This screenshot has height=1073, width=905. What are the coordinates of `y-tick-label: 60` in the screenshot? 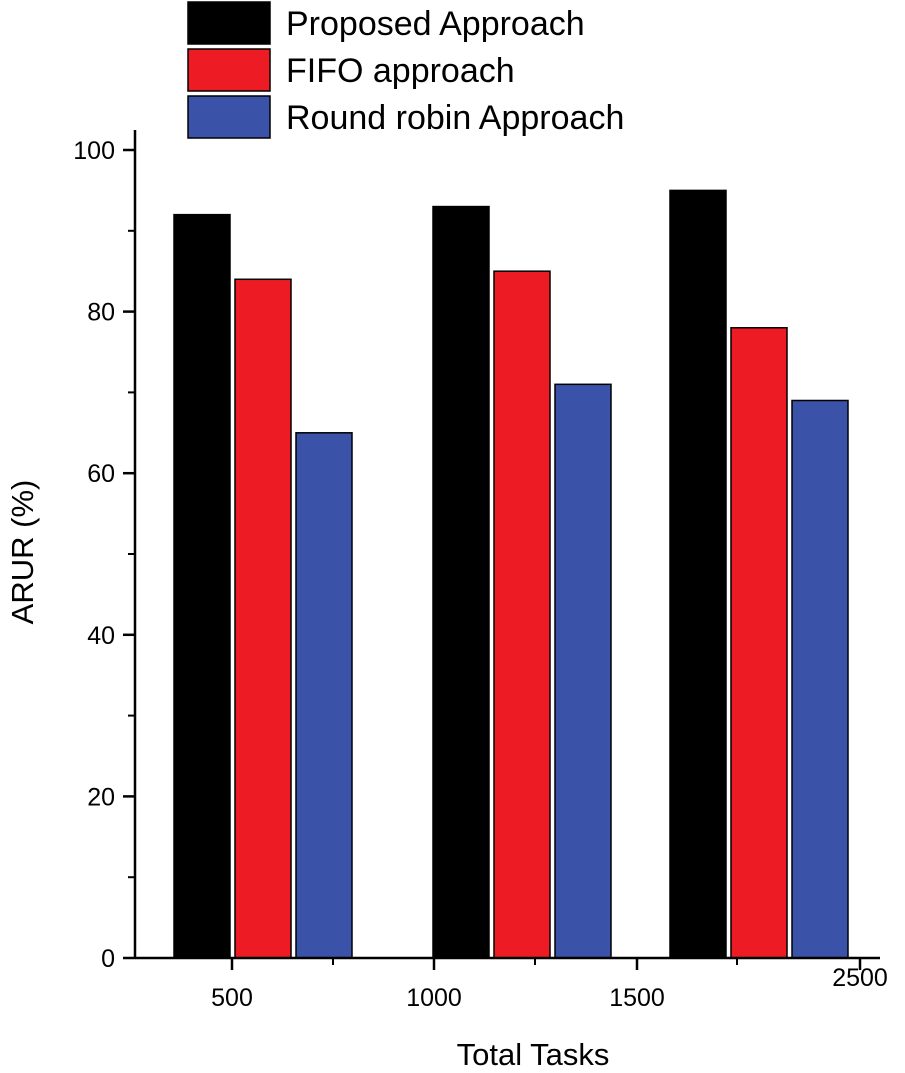 It's located at (101, 474).